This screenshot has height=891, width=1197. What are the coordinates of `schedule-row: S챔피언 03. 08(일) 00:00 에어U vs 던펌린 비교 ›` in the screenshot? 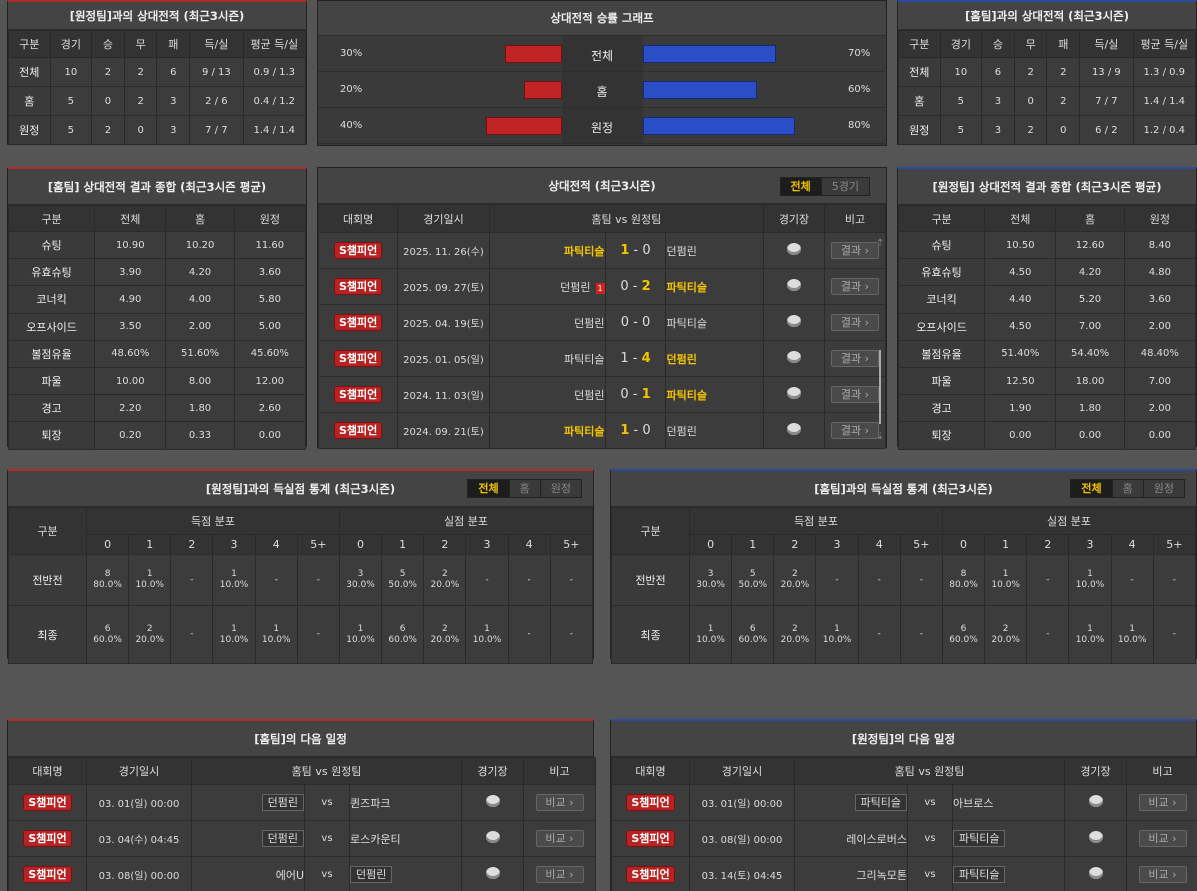 It's located at (302, 873).